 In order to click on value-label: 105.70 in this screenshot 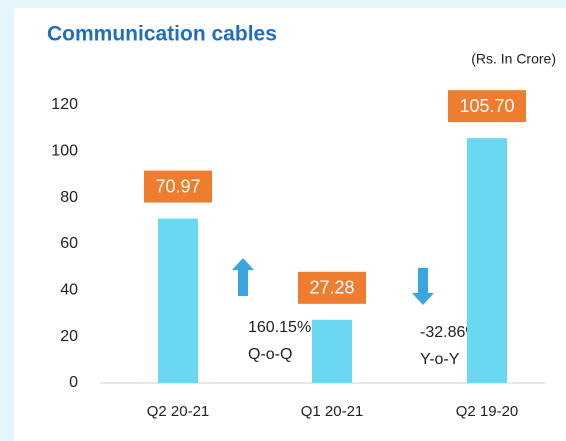, I will do `click(486, 106)`.